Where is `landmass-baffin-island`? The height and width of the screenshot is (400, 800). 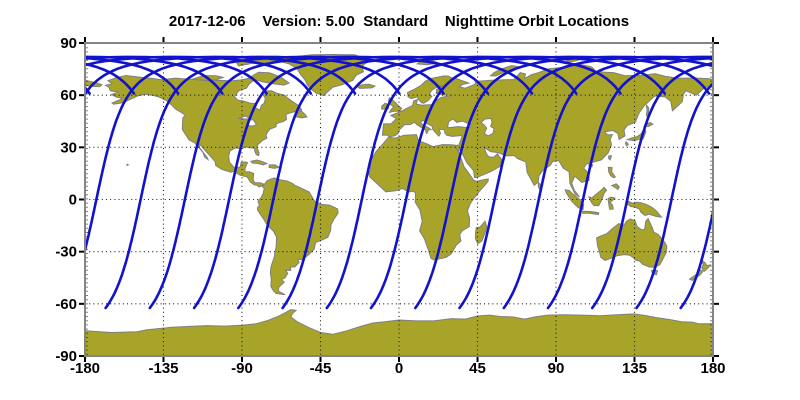 landmass-baffin-island is located at coordinates (269, 78).